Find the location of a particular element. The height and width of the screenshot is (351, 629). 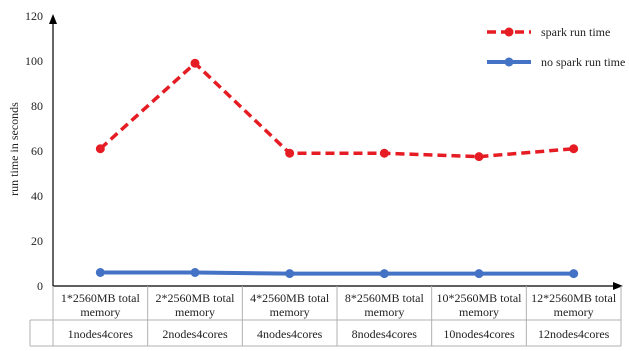

y-tick-labels: 0 20 40 60 80 100 120 is located at coordinates (34, 151).